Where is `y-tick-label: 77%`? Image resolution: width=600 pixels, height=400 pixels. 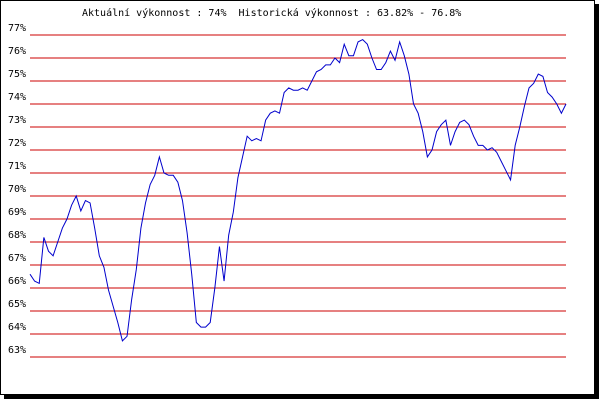 y-tick-label: 77% is located at coordinates (17, 28).